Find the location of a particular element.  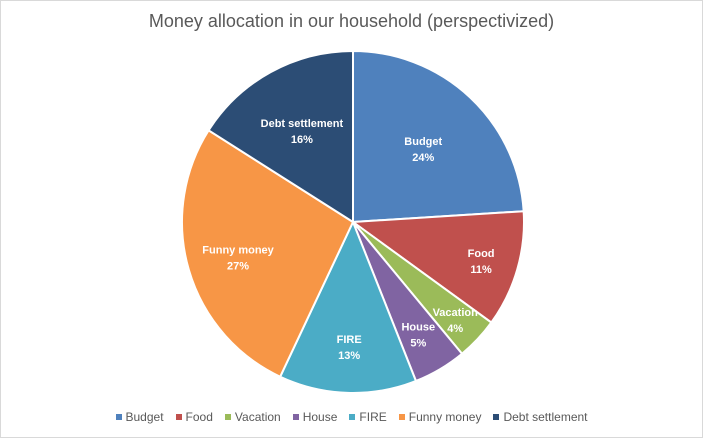

slice-category-label: Funny money is located at coordinates (238, 250).